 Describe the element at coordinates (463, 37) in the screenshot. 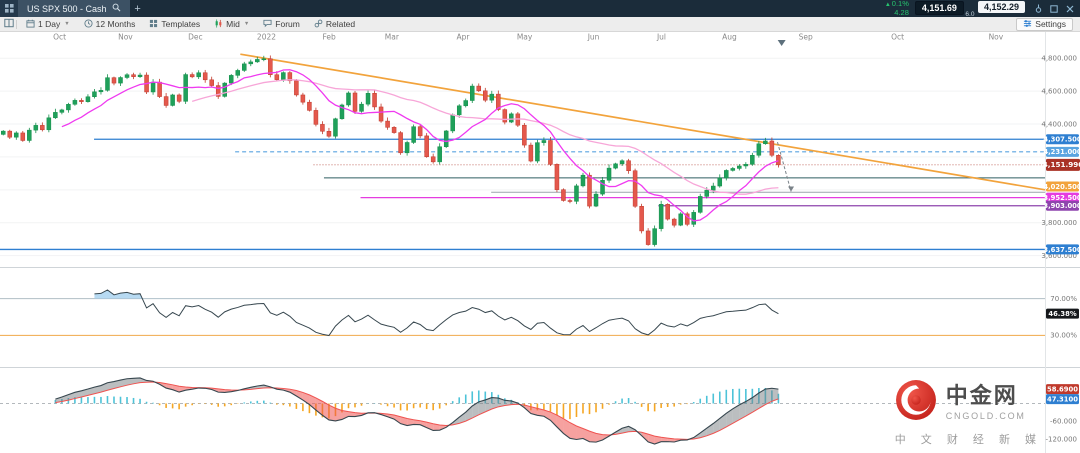

I see `svg-text: Apr` at that location.